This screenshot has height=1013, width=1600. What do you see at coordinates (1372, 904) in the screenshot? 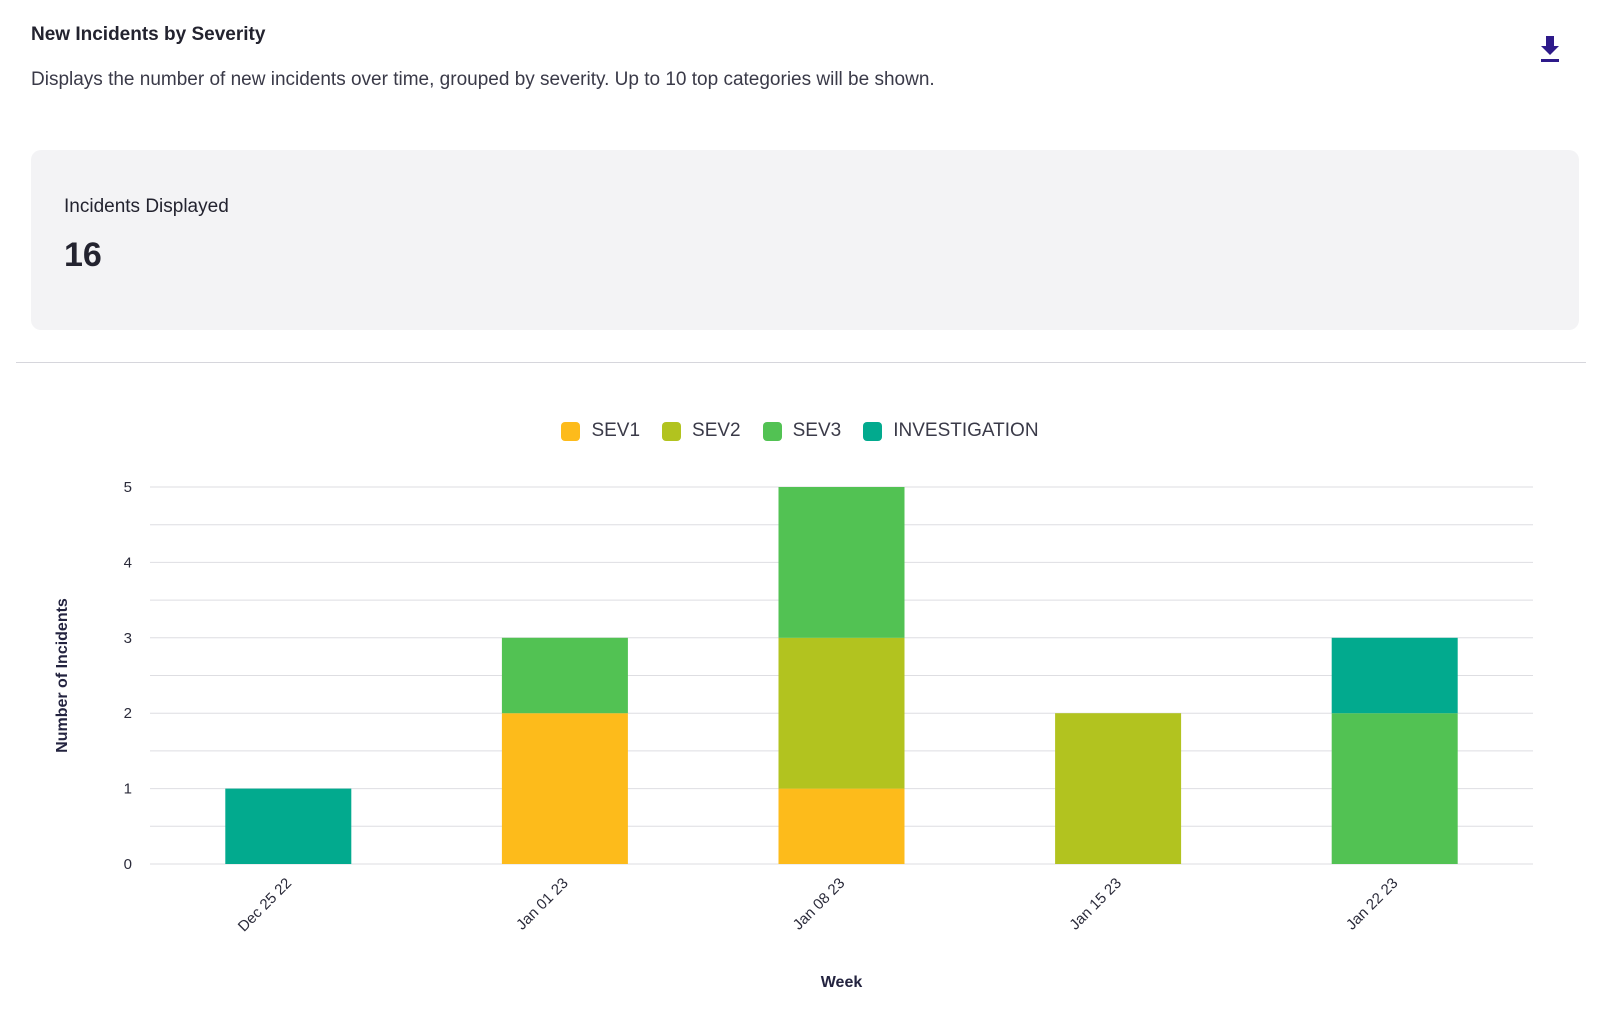
I see `x-tick-label: Jan 22 23` at bounding box center [1372, 904].